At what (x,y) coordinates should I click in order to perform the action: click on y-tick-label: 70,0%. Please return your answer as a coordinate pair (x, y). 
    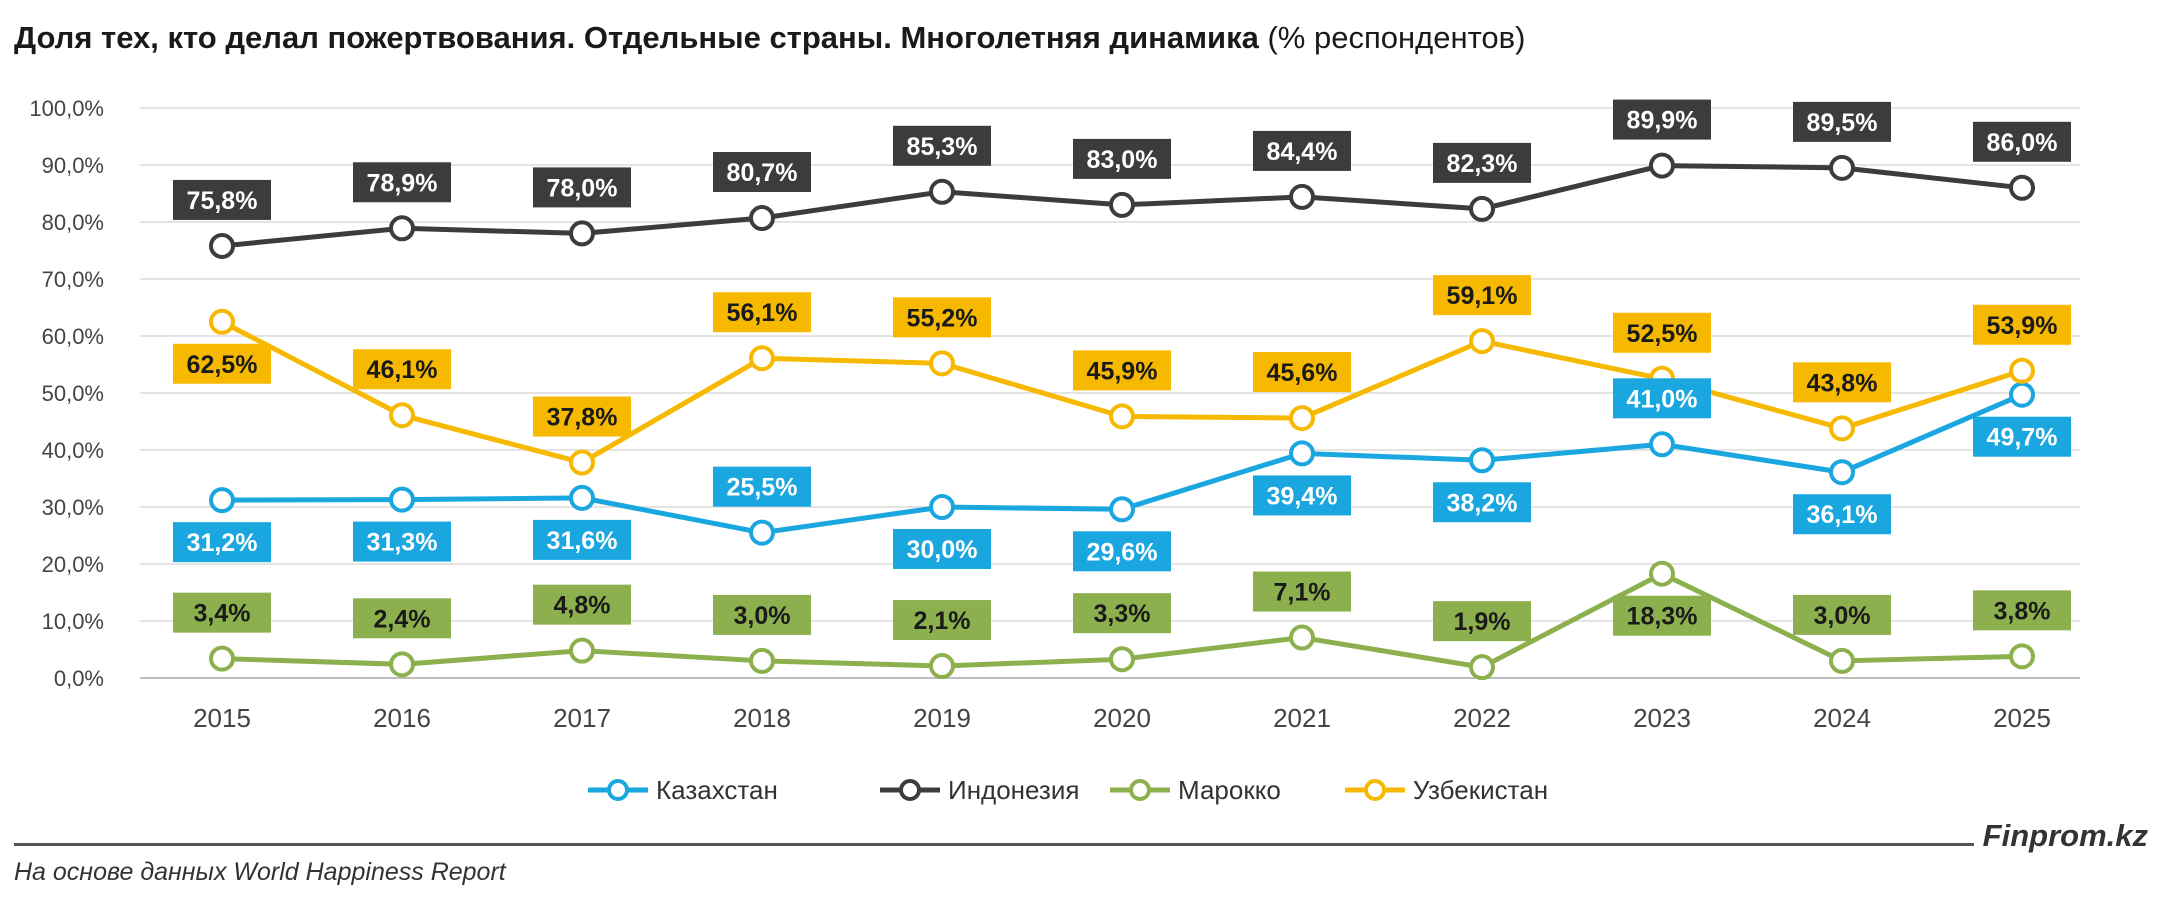
    Looking at the image, I should click on (73, 279).